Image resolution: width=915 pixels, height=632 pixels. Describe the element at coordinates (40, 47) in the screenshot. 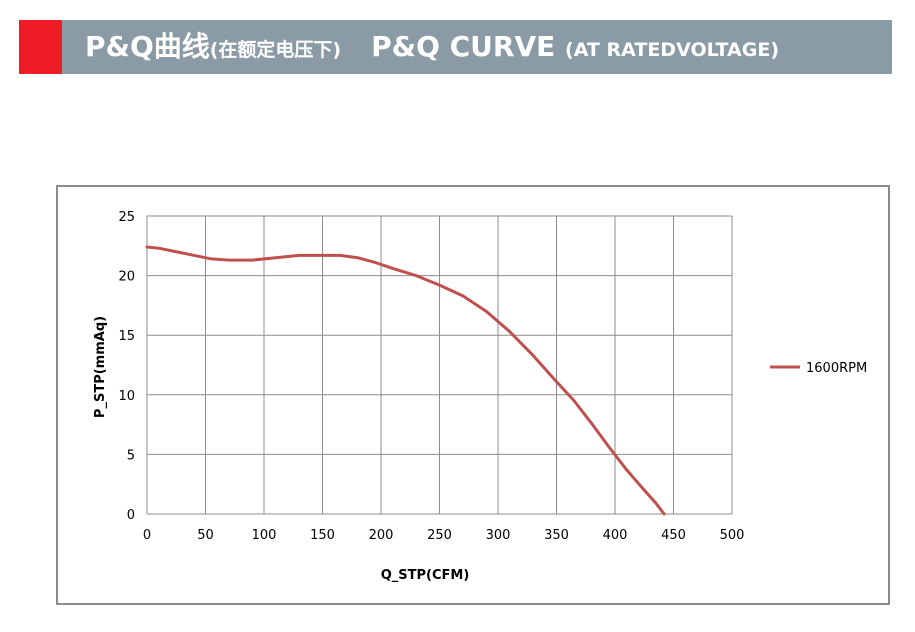

I see `header-accent` at that location.